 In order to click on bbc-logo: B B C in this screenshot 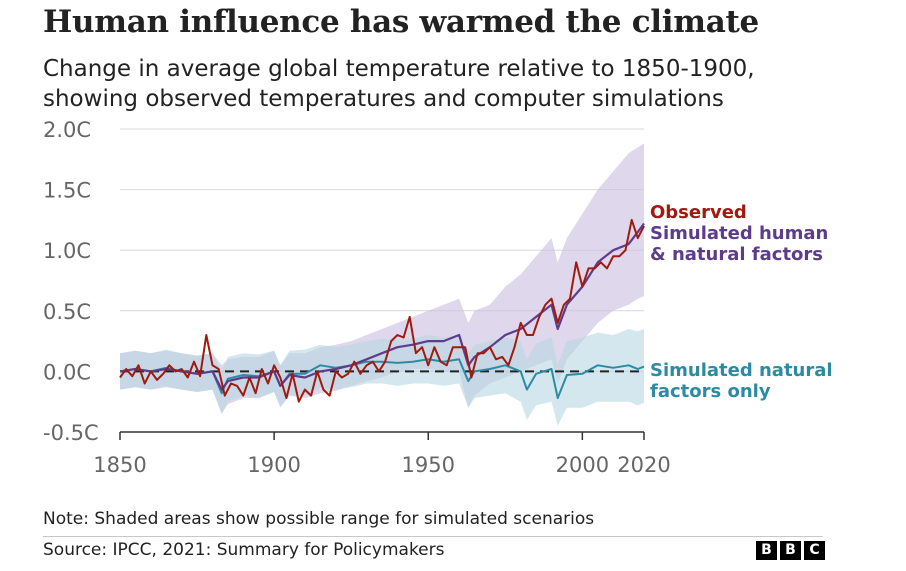, I will do `click(790, 550)`.